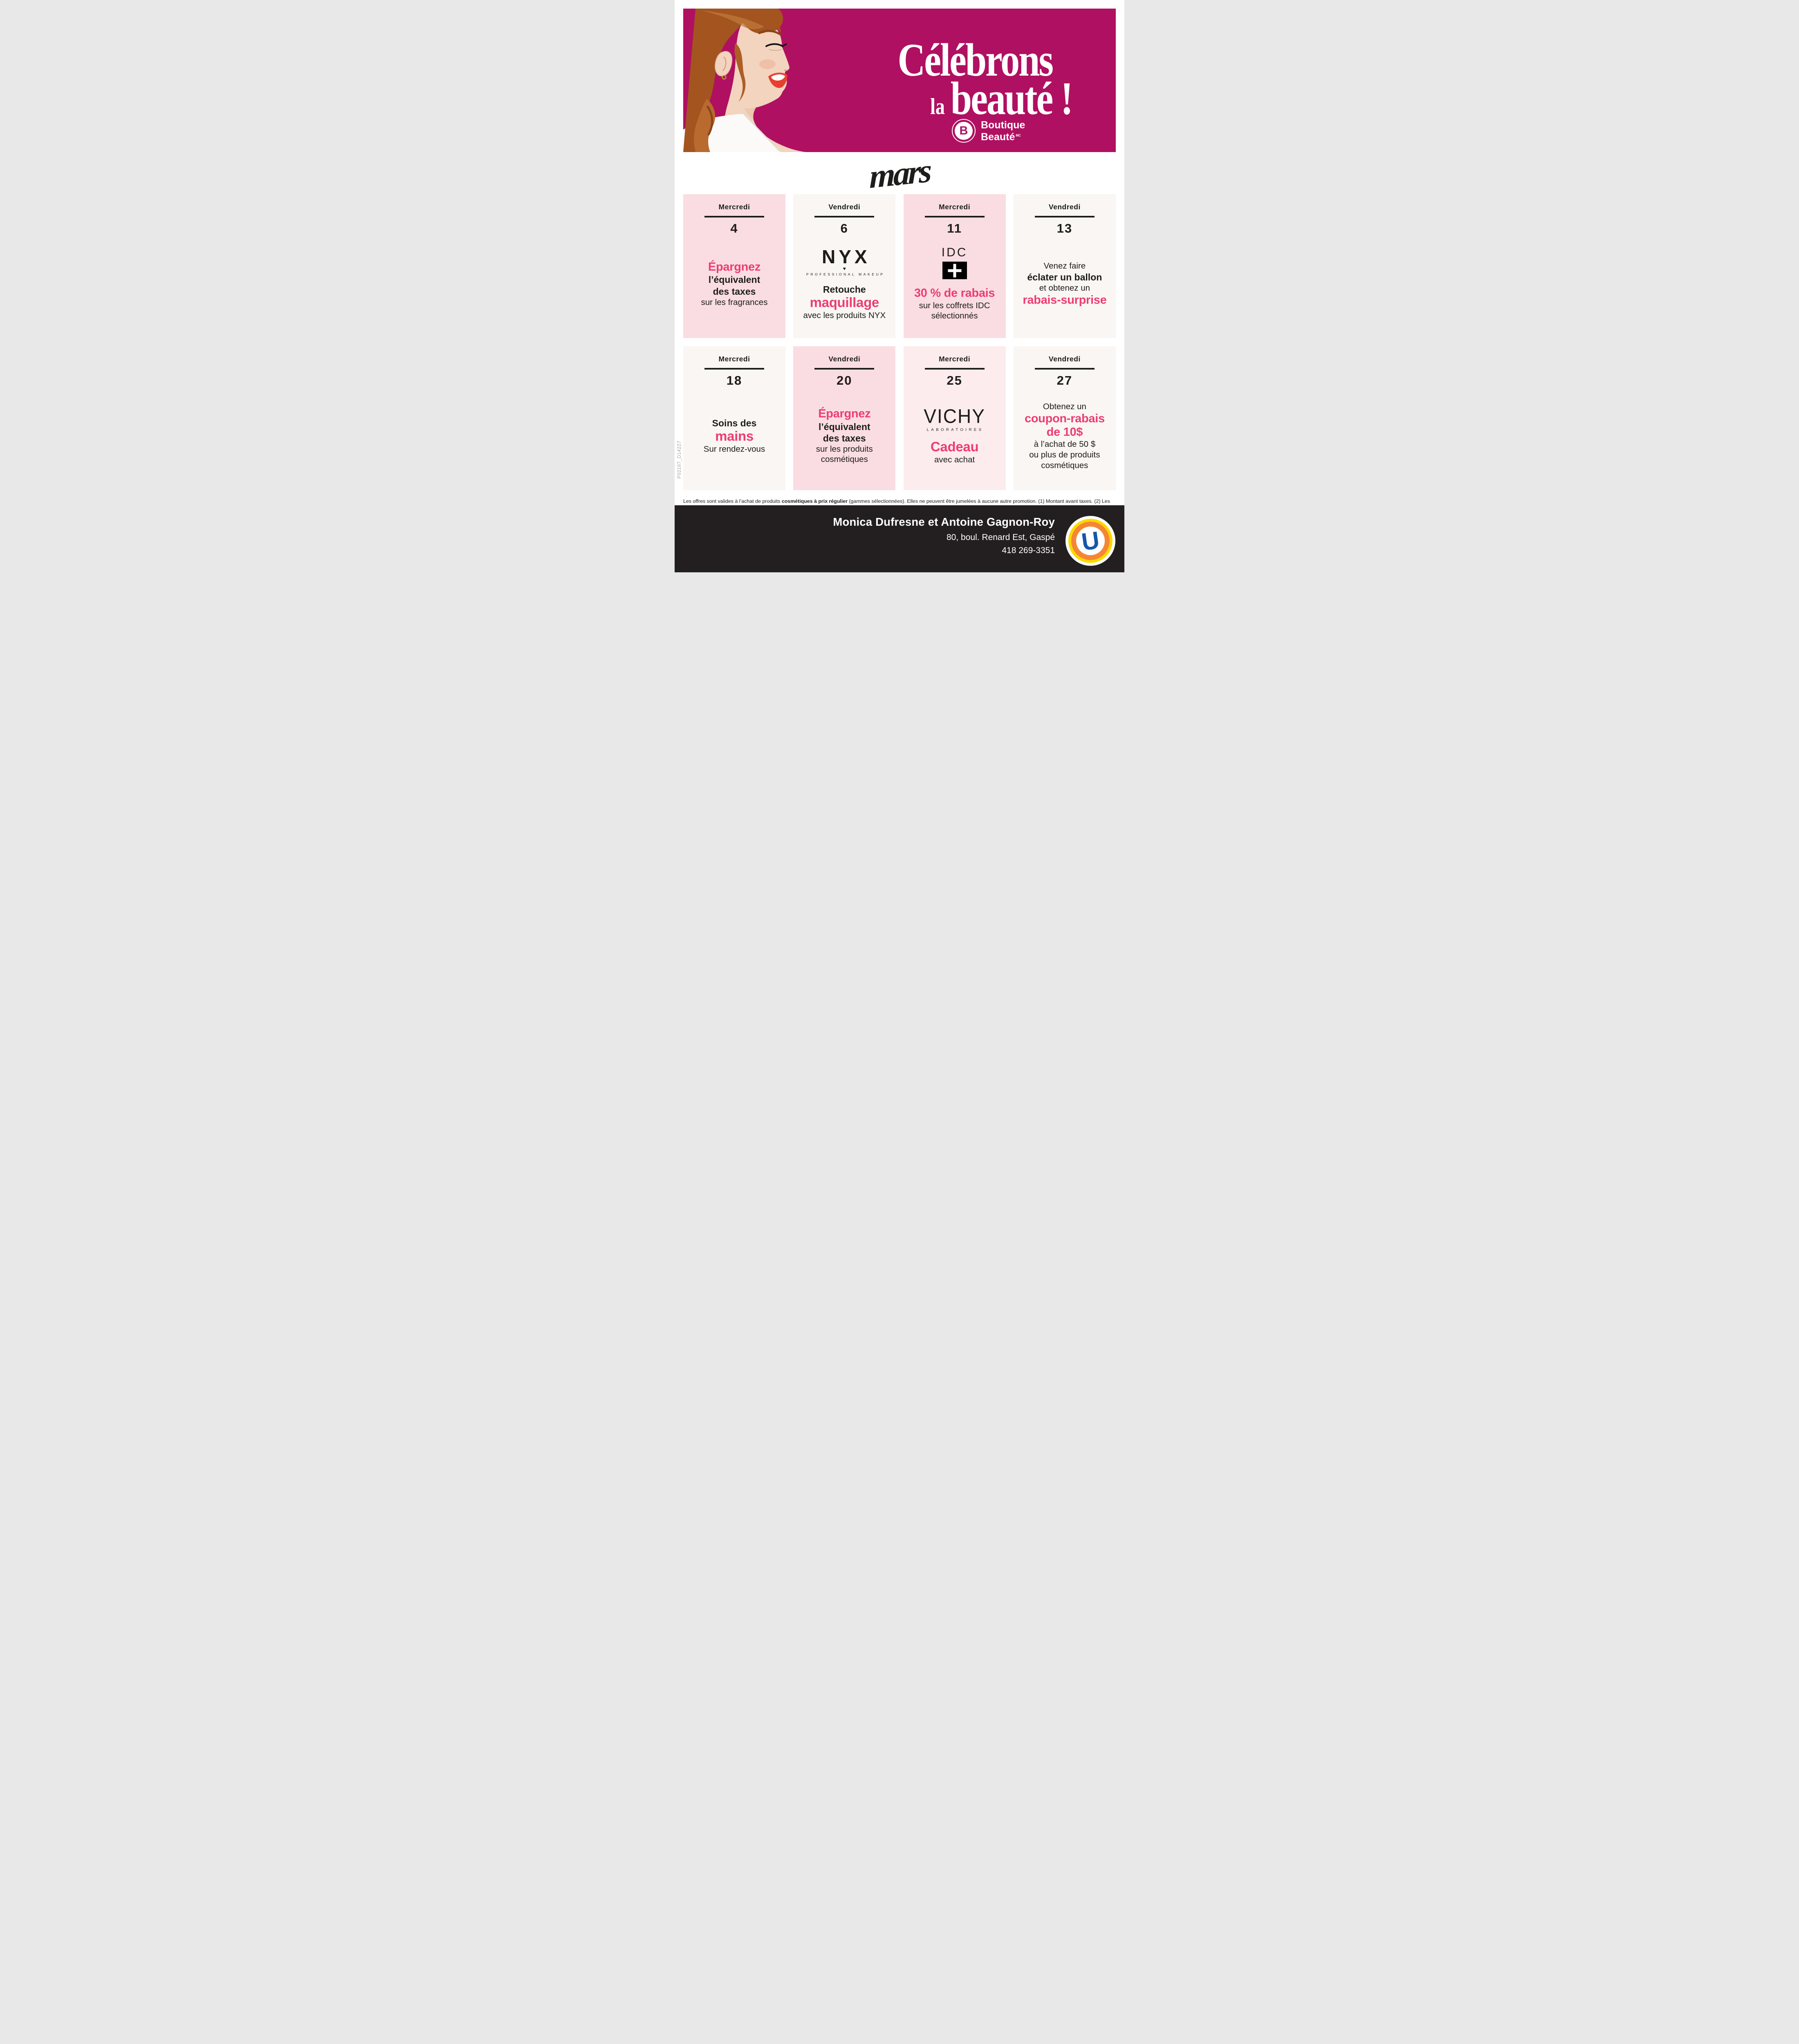 The height and width of the screenshot is (2044, 1799). Describe the element at coordinates (845, 449) in the screenshot. I see `offer-line: sur les produits` at that location.